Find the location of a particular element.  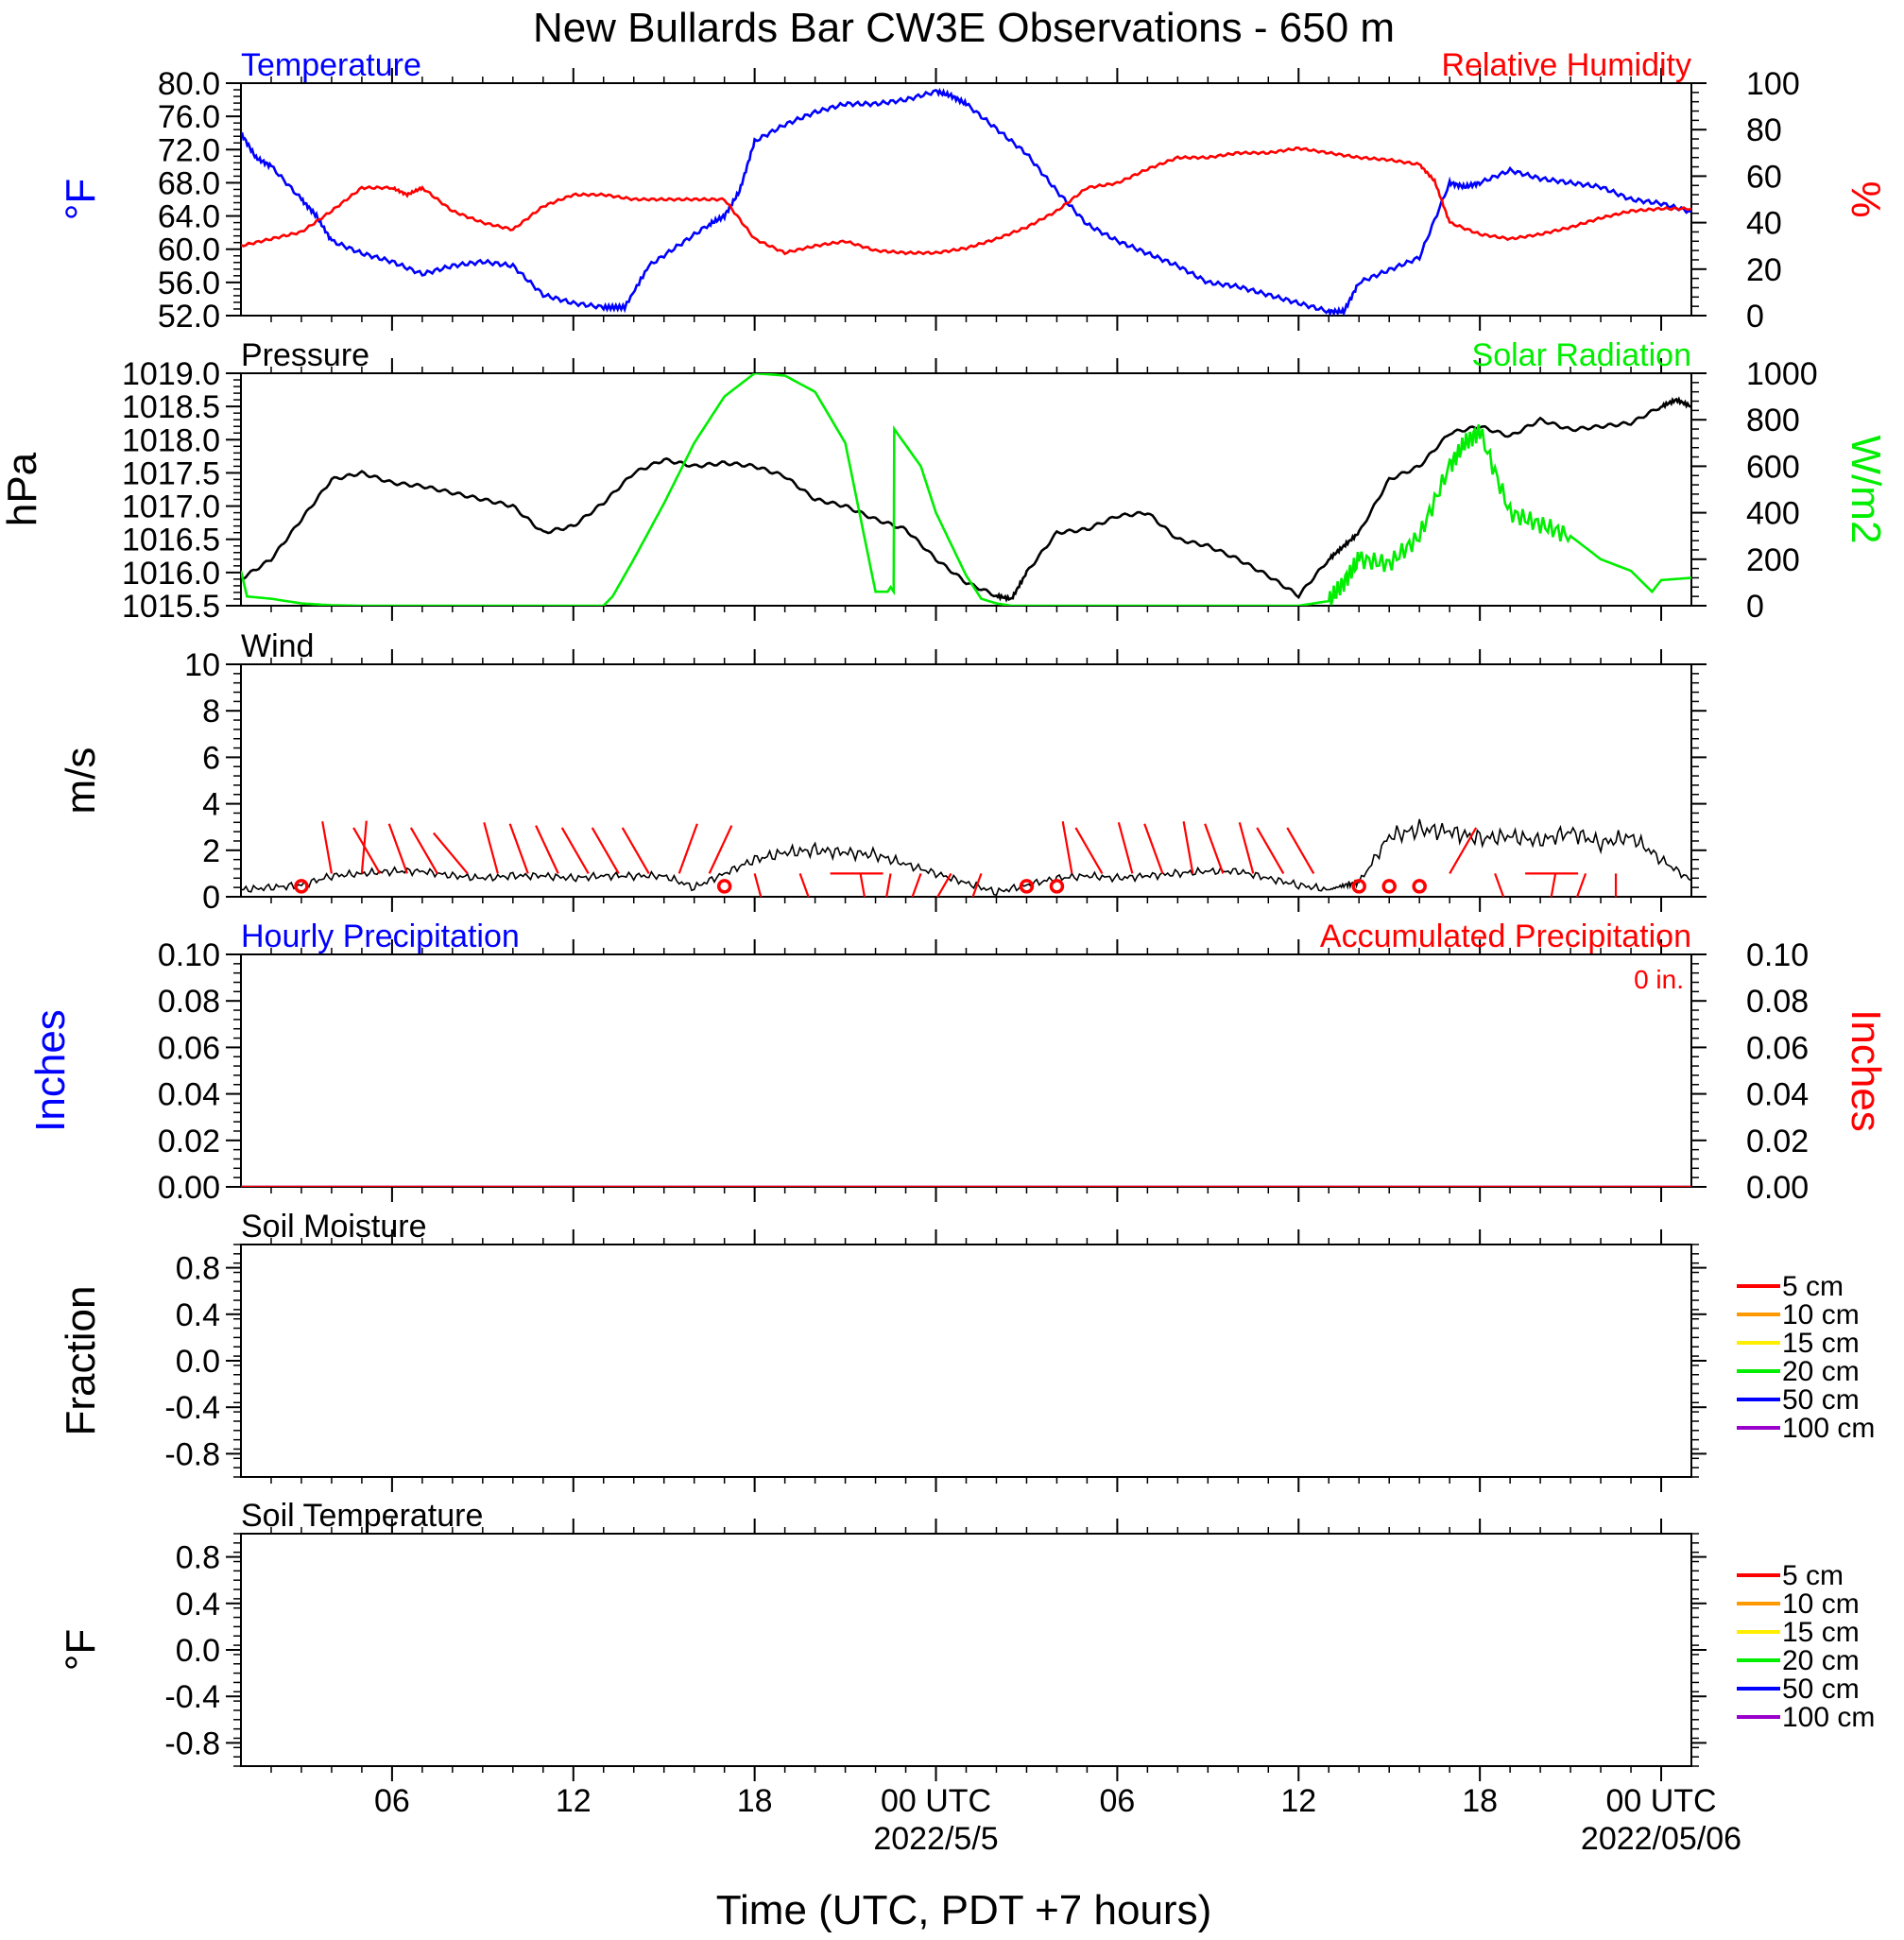

panel-title: Soil Temperature is located at coordinates (362, 1516).